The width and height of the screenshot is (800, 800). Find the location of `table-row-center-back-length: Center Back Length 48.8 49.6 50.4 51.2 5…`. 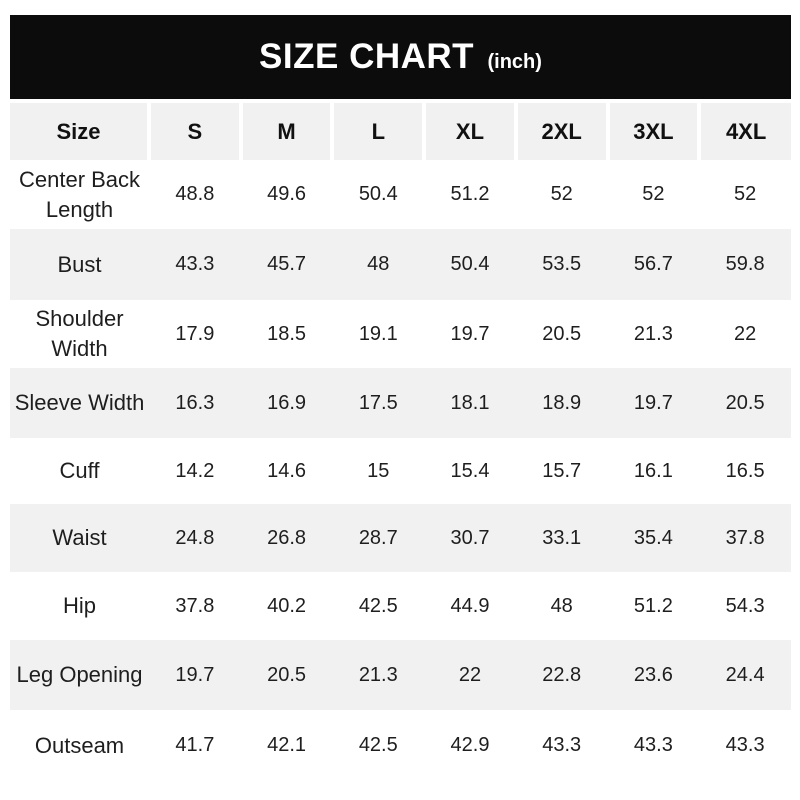

table-row-center-back-length: Center Back Length 48.8 49.6 50.4 51.2 5… is located at coordinates (400, 194).